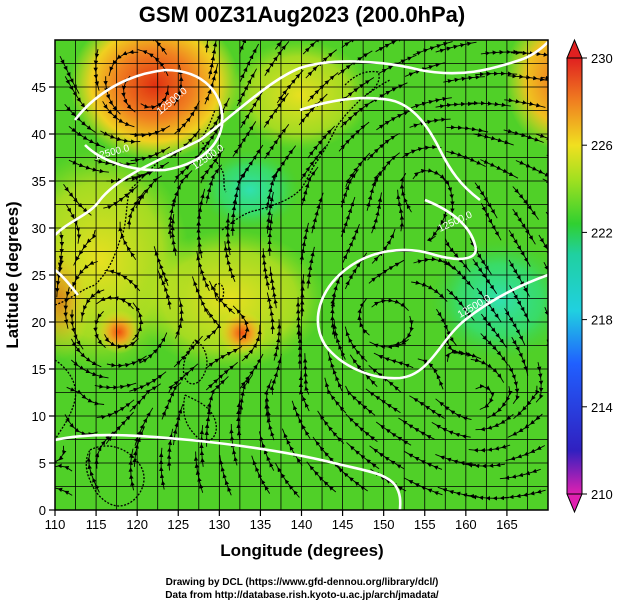  I want to click on x-tick-label: 155, so click(425, 524).